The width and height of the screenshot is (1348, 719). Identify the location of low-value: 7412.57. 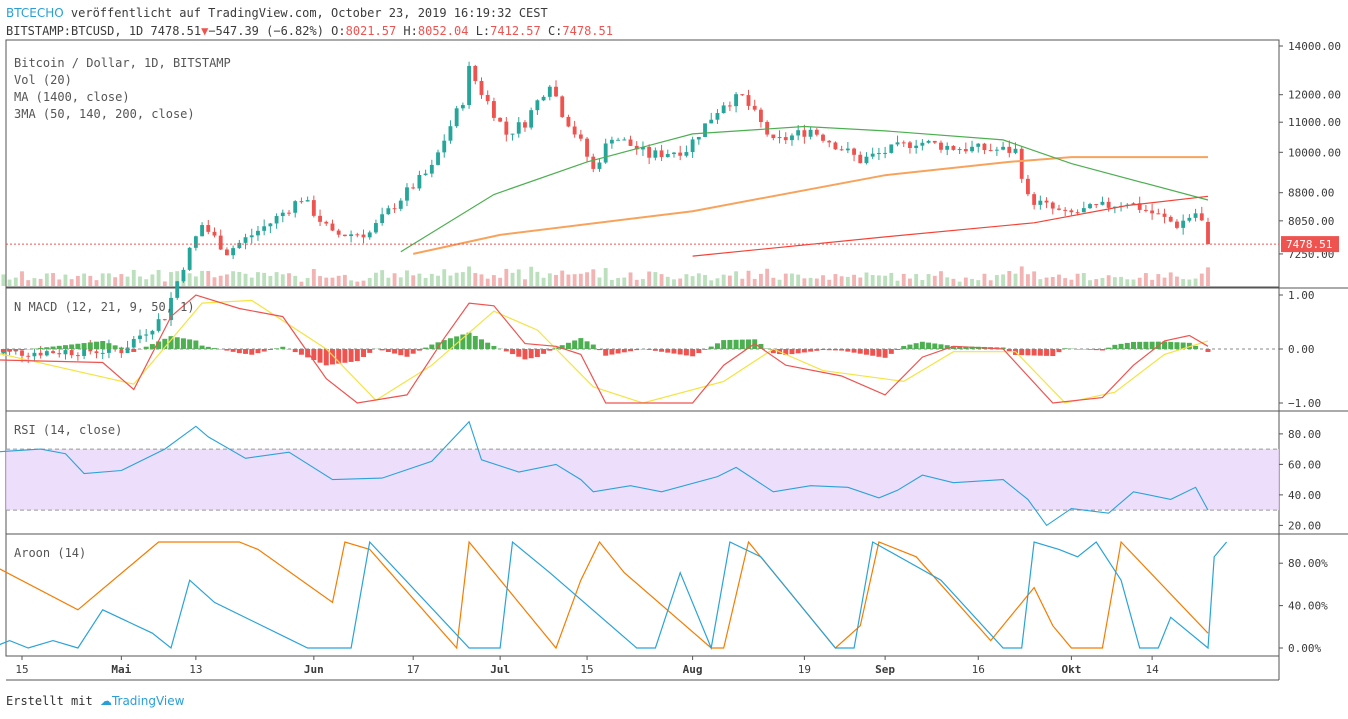
(515, 31).